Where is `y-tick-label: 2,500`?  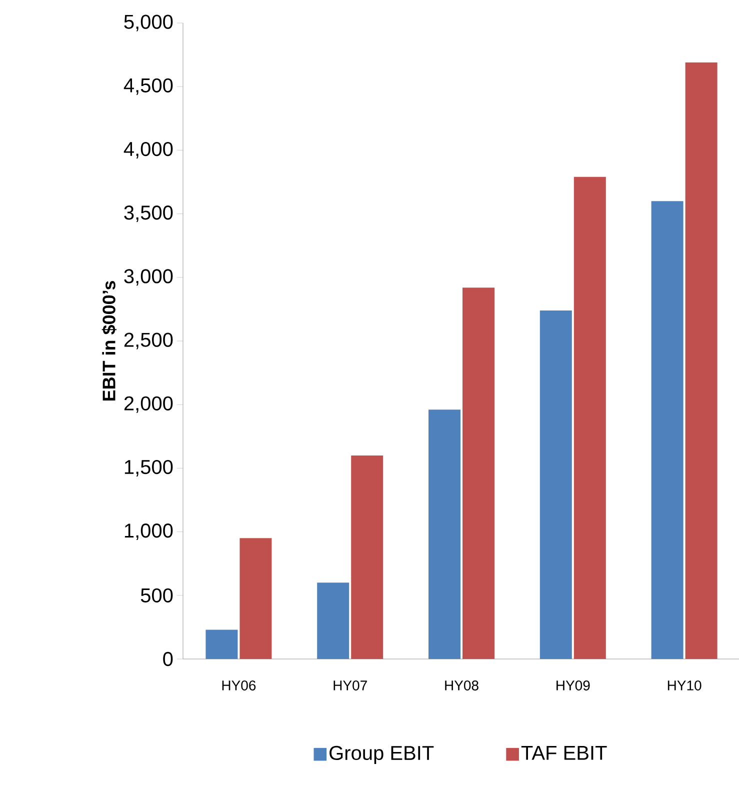
y-tick-label: 2,500 is located at coordinates (148, 341).